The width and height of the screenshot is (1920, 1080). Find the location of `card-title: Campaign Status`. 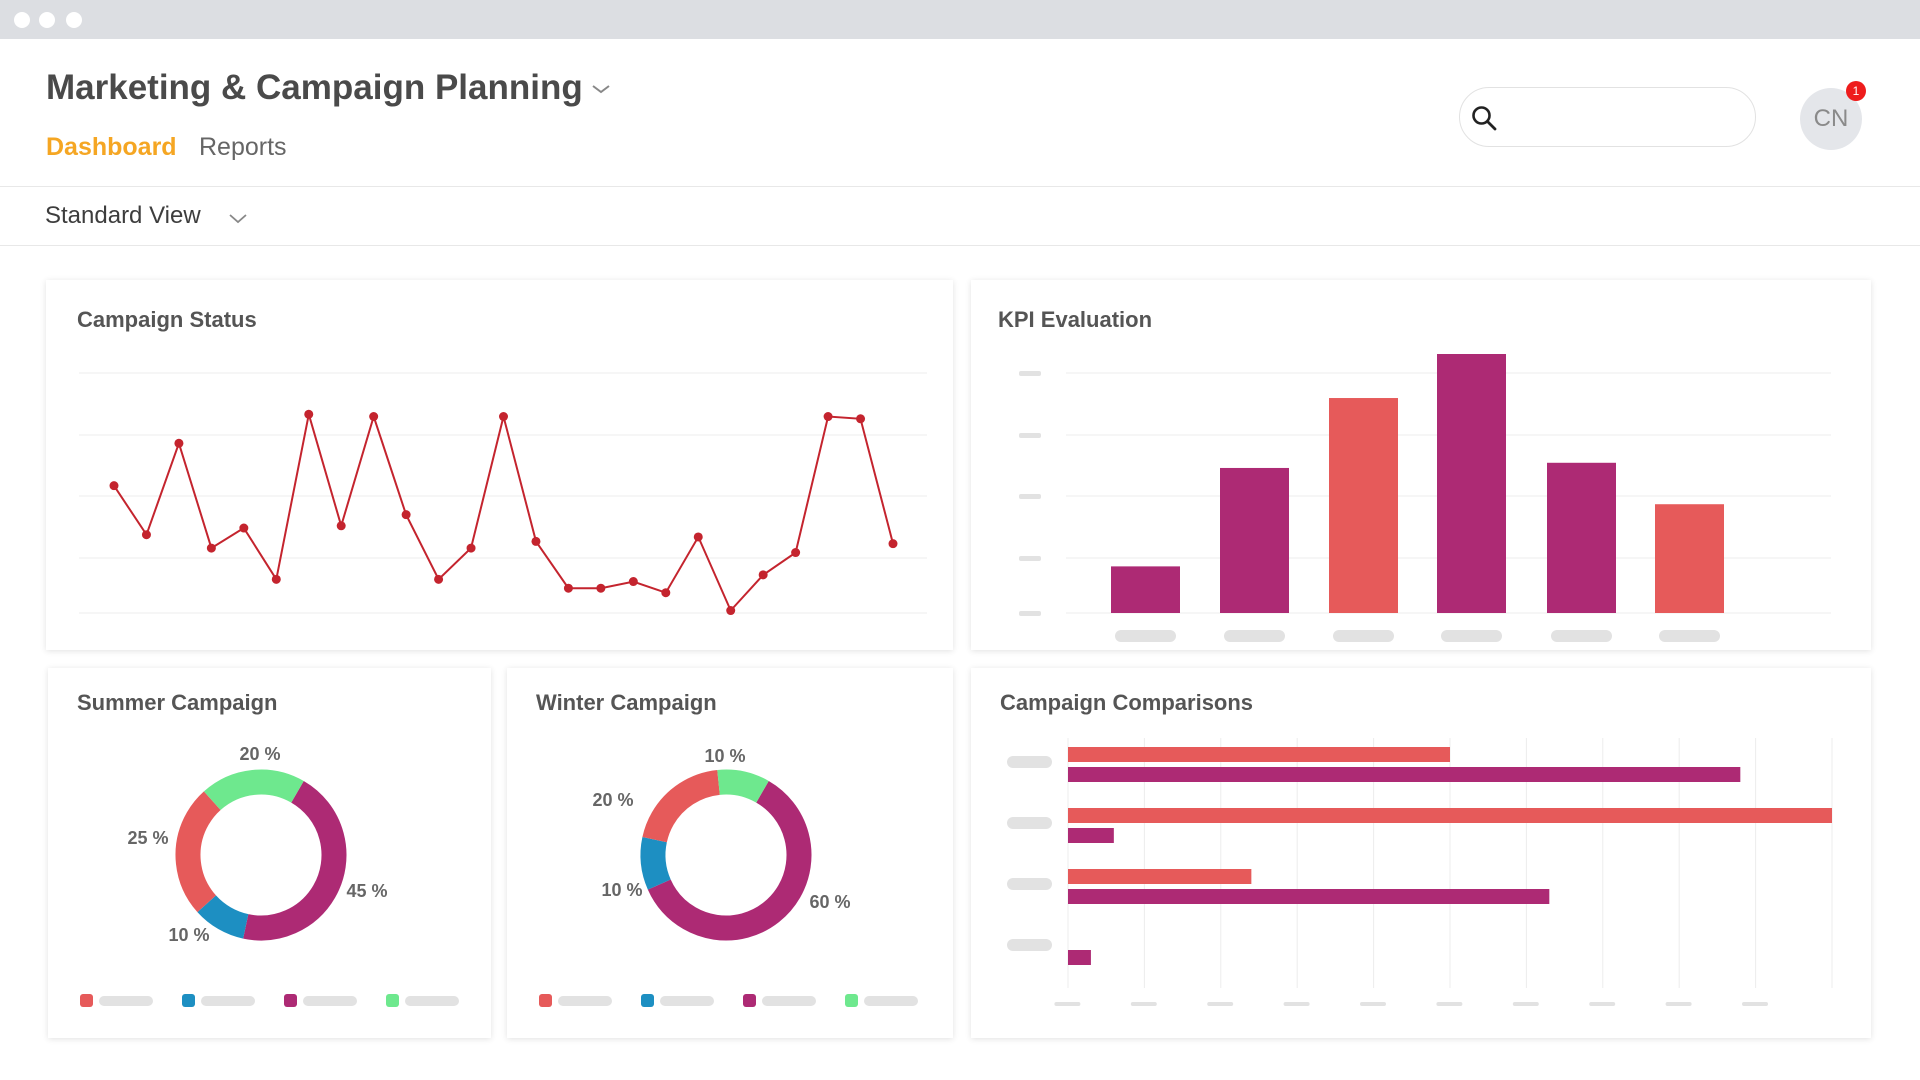

card-title: Campaign Status is located at coordinates (167, 319).